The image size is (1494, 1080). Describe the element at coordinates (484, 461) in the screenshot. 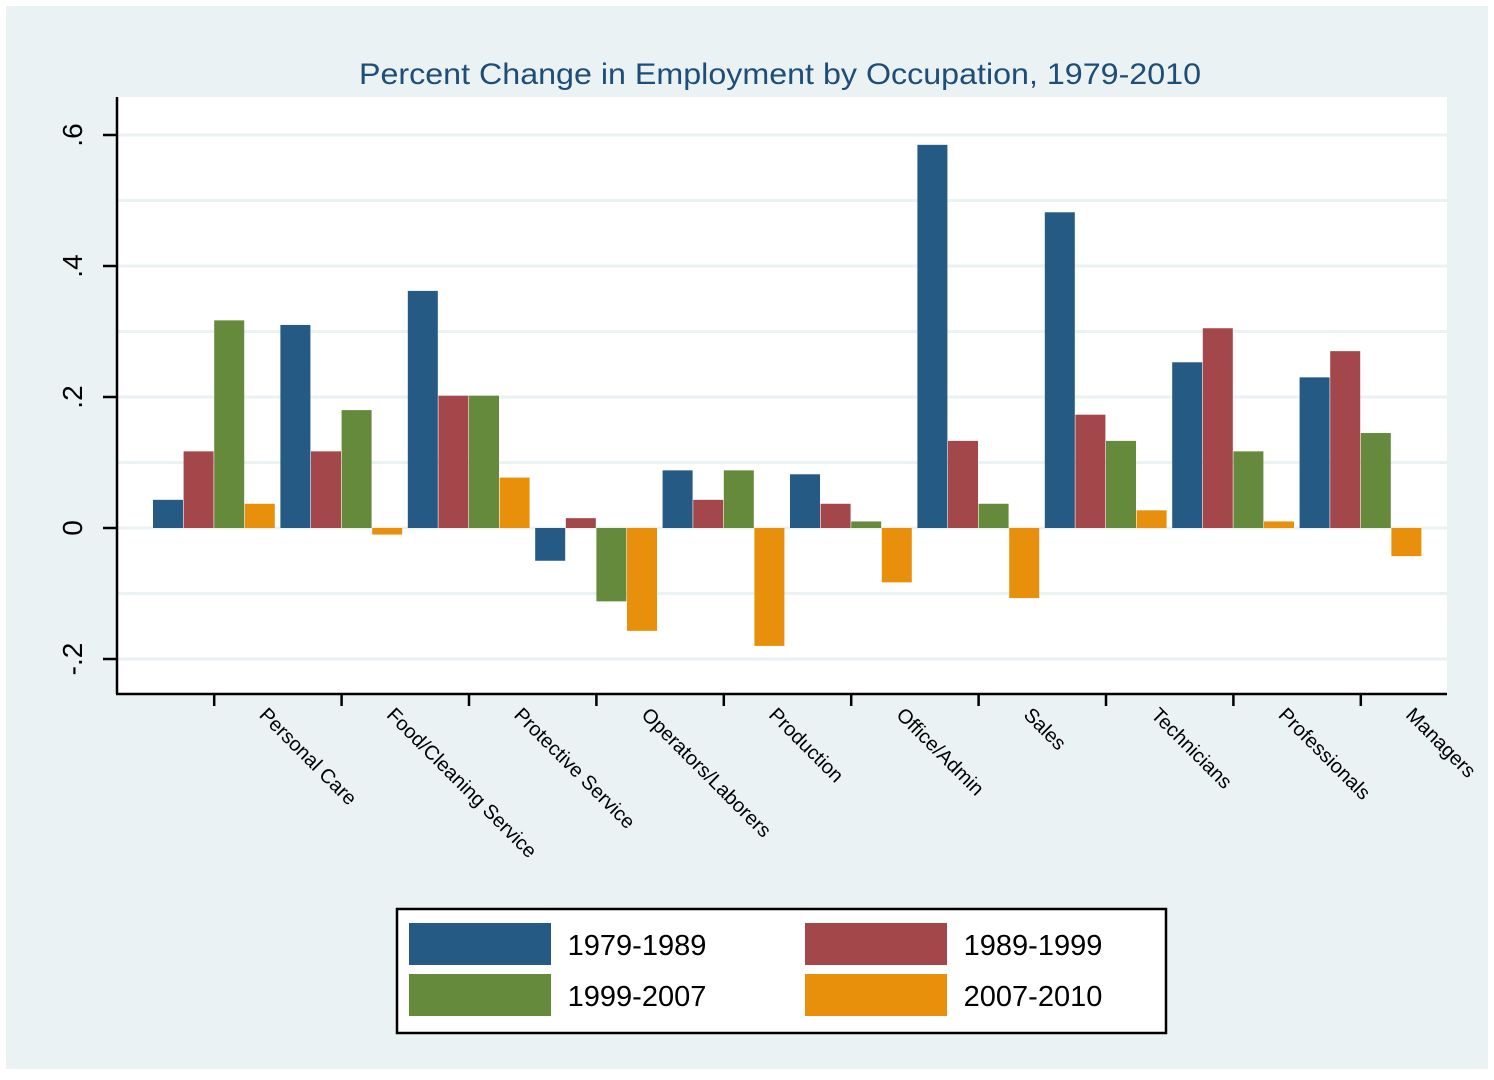

I see `bar-1999-2007-protective-service` at that location.